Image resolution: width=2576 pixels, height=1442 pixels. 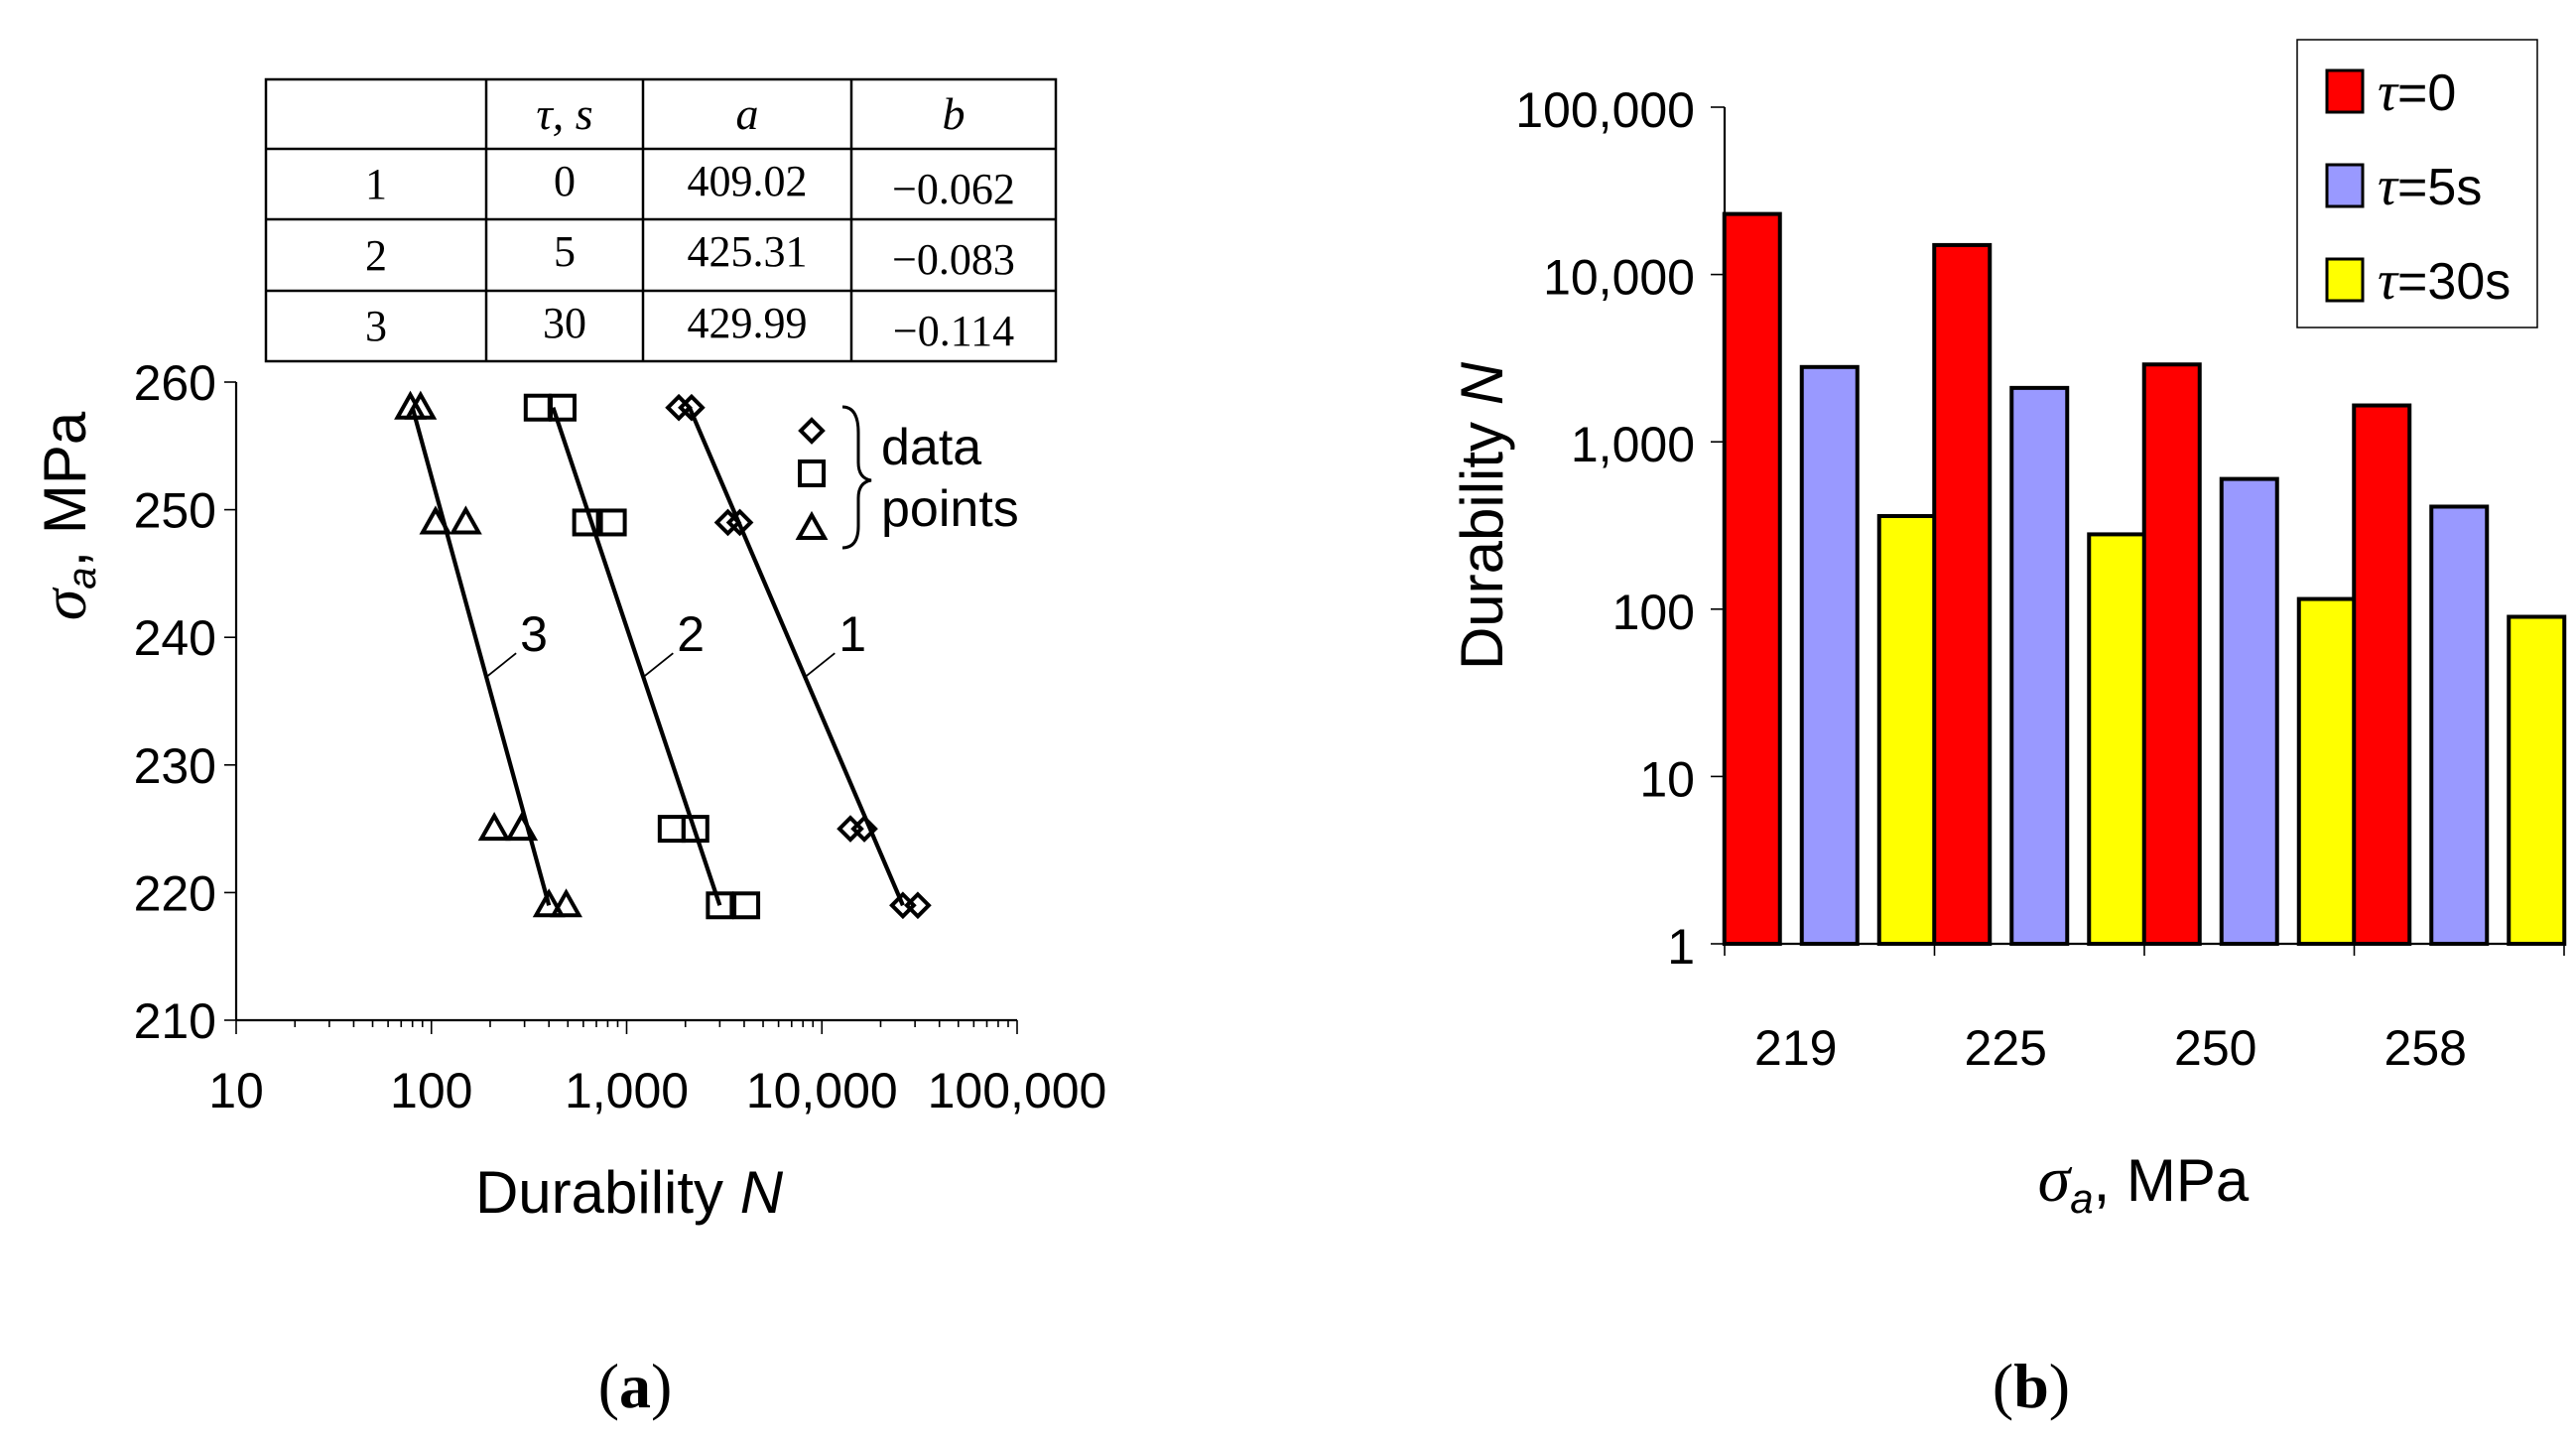 What do you see at coordinates (857, 478) in the screenshot?
I see `legend-brace` at bounding box center [857, 478].